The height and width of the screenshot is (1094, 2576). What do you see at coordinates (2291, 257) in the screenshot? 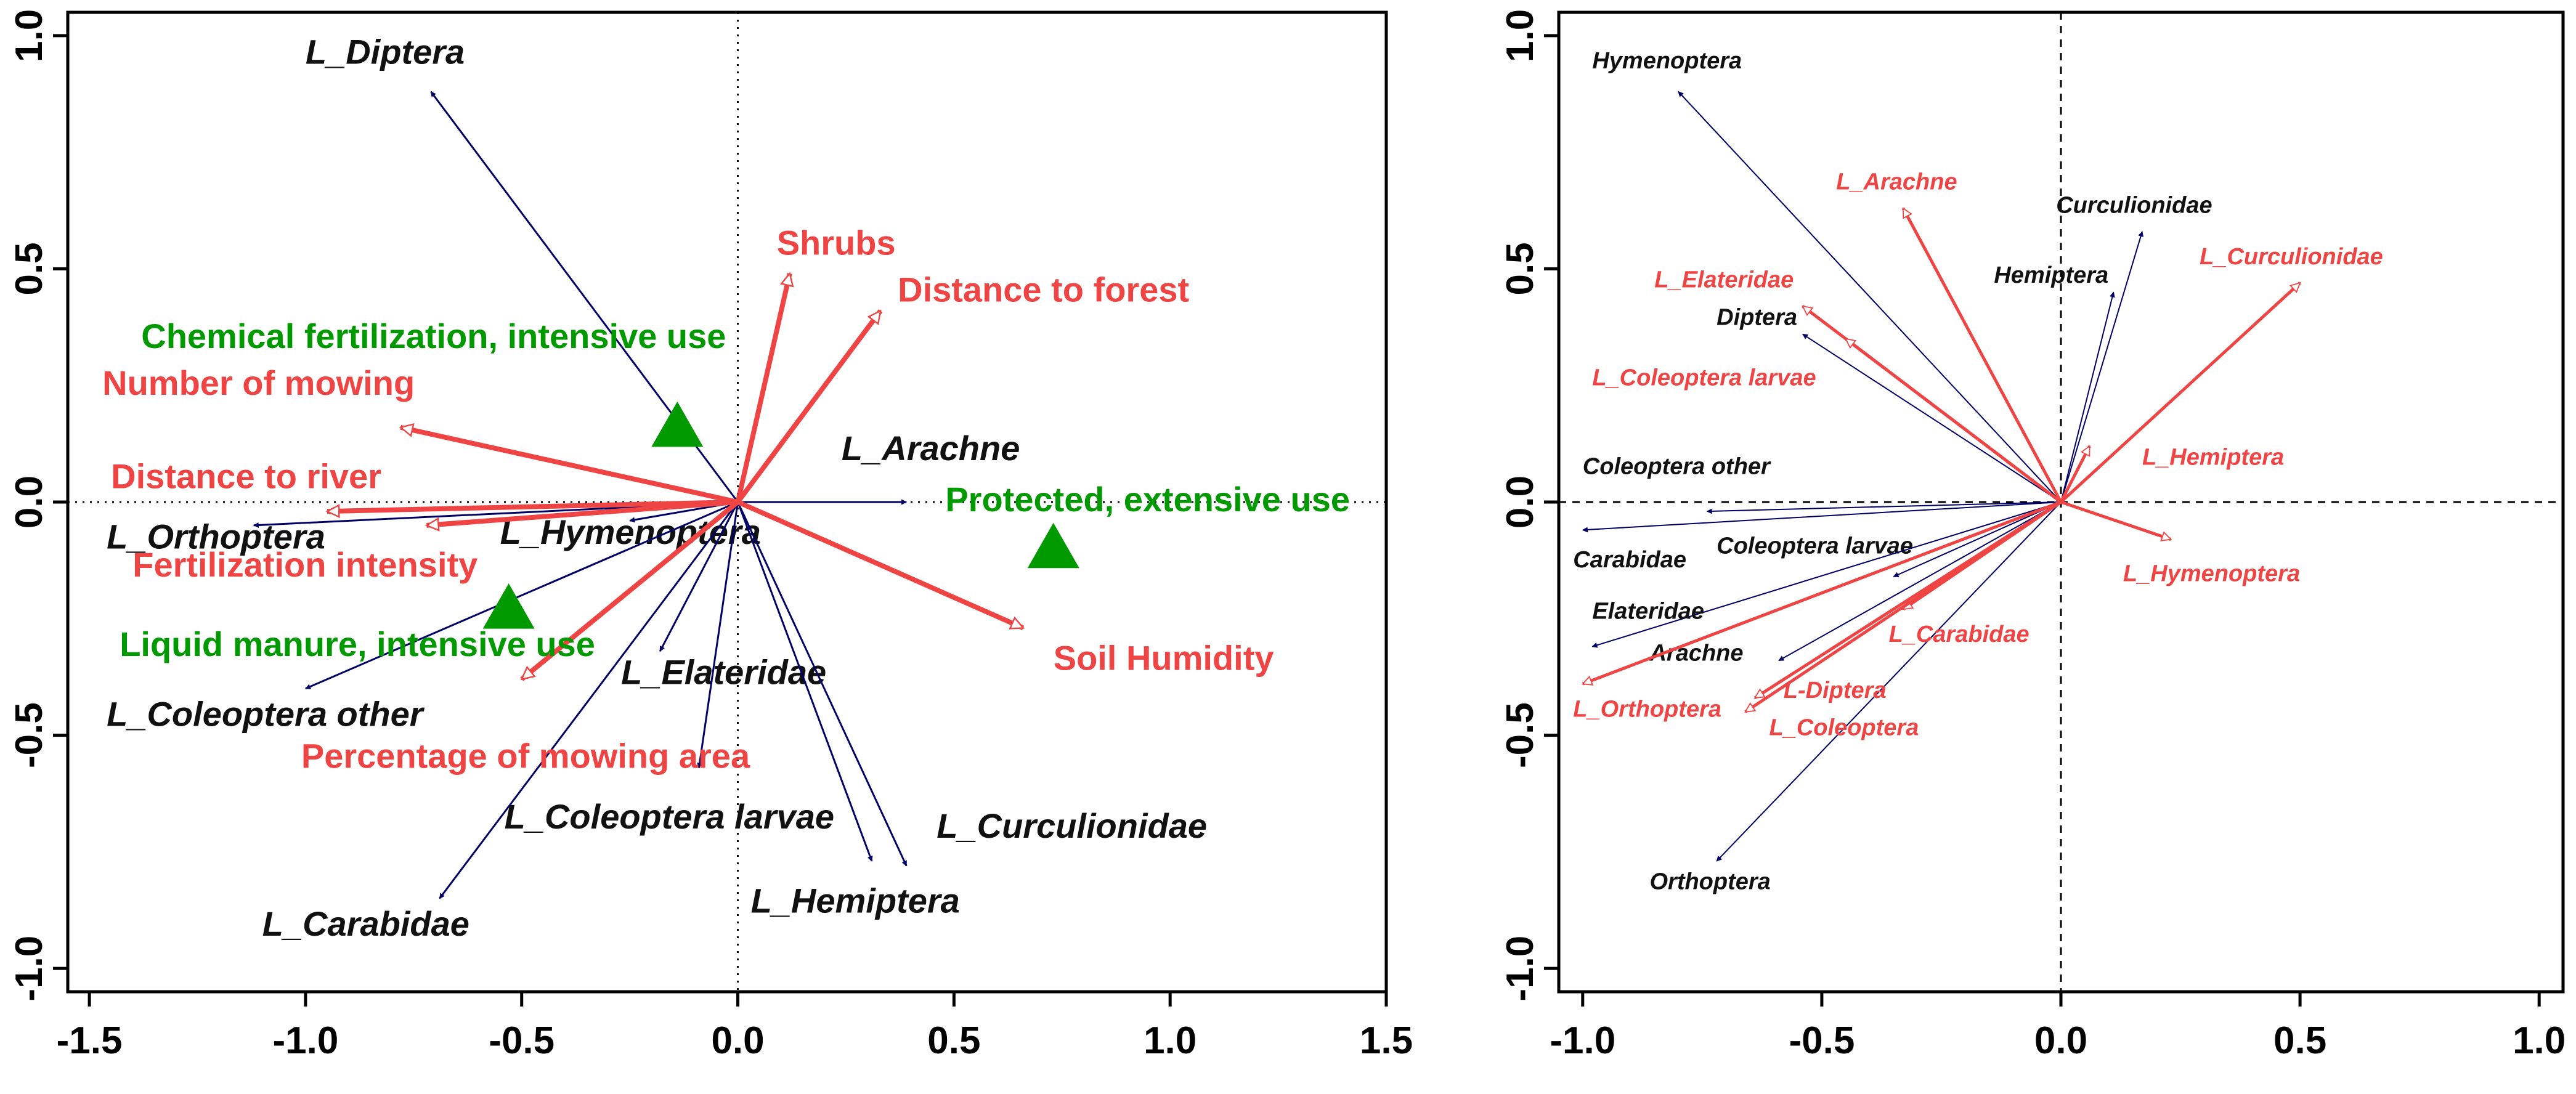
I see `env-label-l-curculionidae: L_Curculionidae` at bounding box center [2291, 257].